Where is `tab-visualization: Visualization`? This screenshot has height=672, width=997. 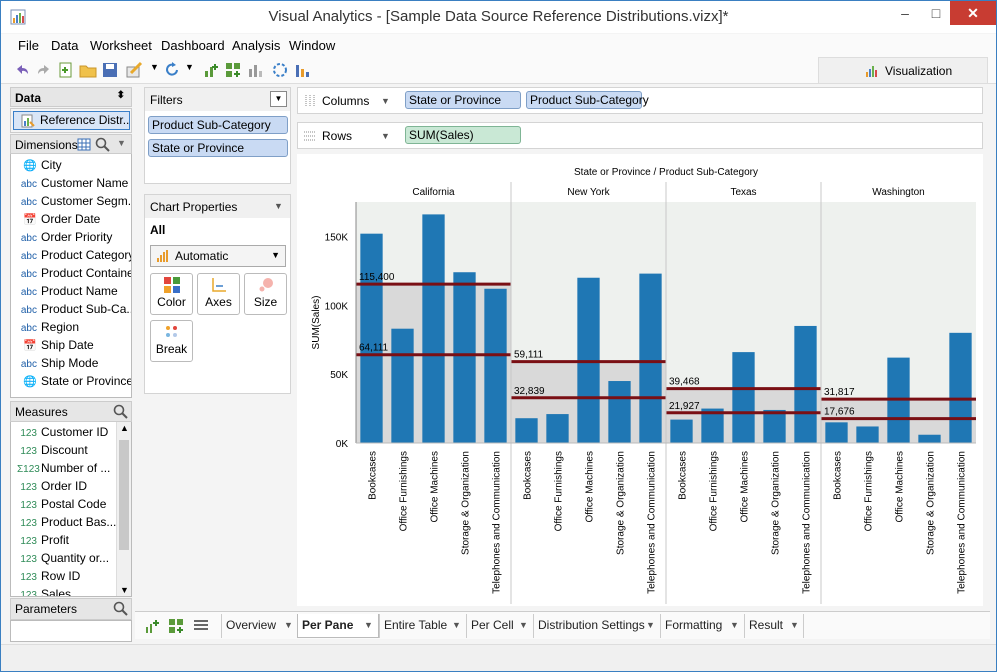
tab-visualization: Visualization is located at coordinates (903, 70).